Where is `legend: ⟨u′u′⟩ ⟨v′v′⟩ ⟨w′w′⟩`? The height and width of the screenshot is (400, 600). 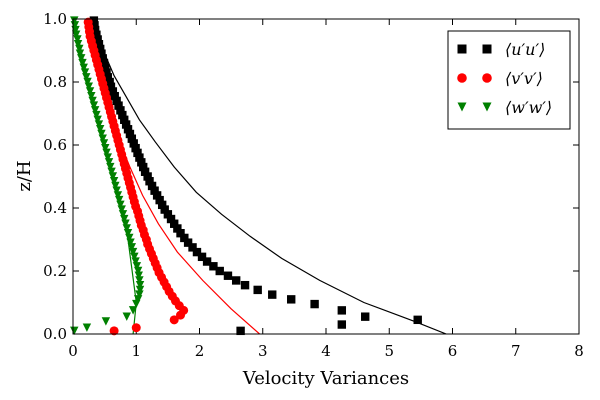 legend: ⟨u′u′⟩ ⟨v′v′⟩ ⟨w′w′⟩ is located at coordinates (509, 80).